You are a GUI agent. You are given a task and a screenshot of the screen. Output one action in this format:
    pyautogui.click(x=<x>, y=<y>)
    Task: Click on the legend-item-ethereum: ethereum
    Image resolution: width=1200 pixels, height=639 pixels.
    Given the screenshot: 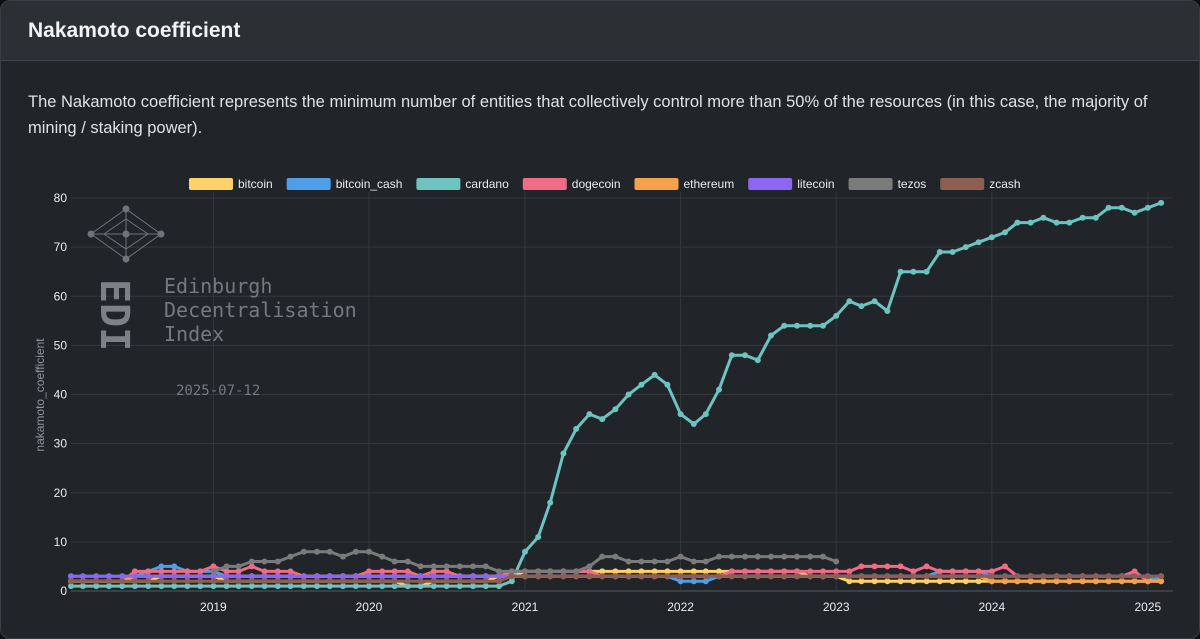 What is the action you would take?
    pyautogui.click(x=684, y=184)
    